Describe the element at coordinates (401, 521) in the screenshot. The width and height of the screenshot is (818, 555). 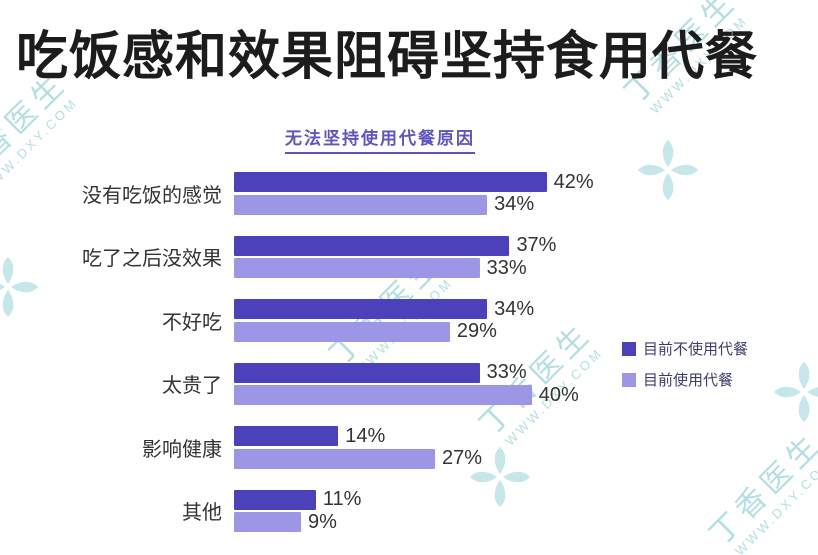
I see `bar-line: 9%` at that location.